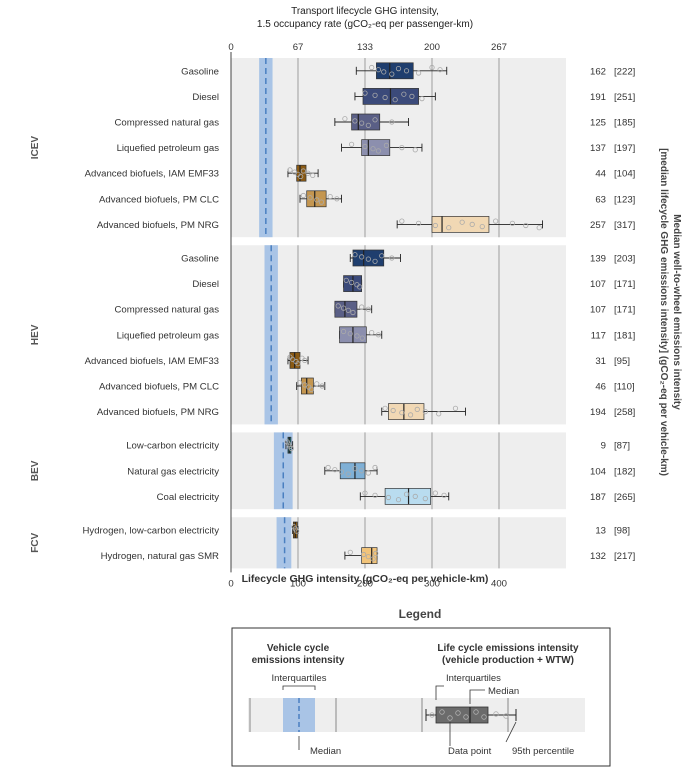 The width and height of the screenshot is (690, 782). What do you see at coordinates (473, 678) in the screenshot?
I see `legend-interquartiles-right-label: Interquartiles` at bounding box center [473, 678].